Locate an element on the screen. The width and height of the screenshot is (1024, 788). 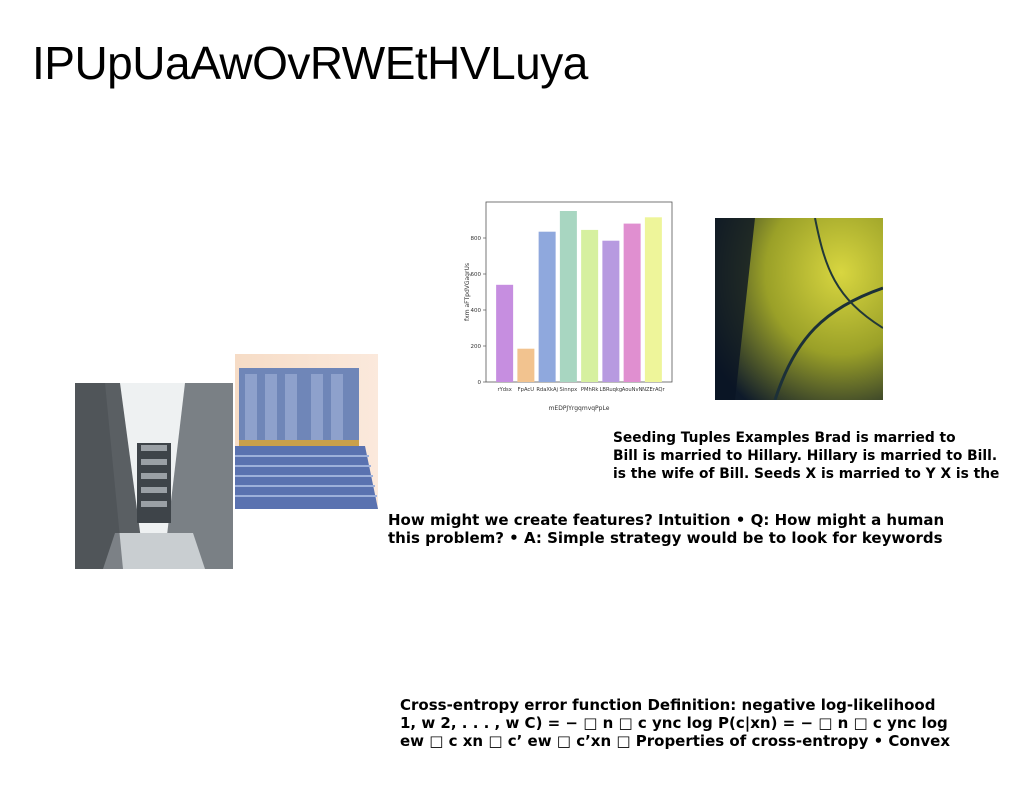
x-tick-label: rYdsx is located at coordinates (504, 390).